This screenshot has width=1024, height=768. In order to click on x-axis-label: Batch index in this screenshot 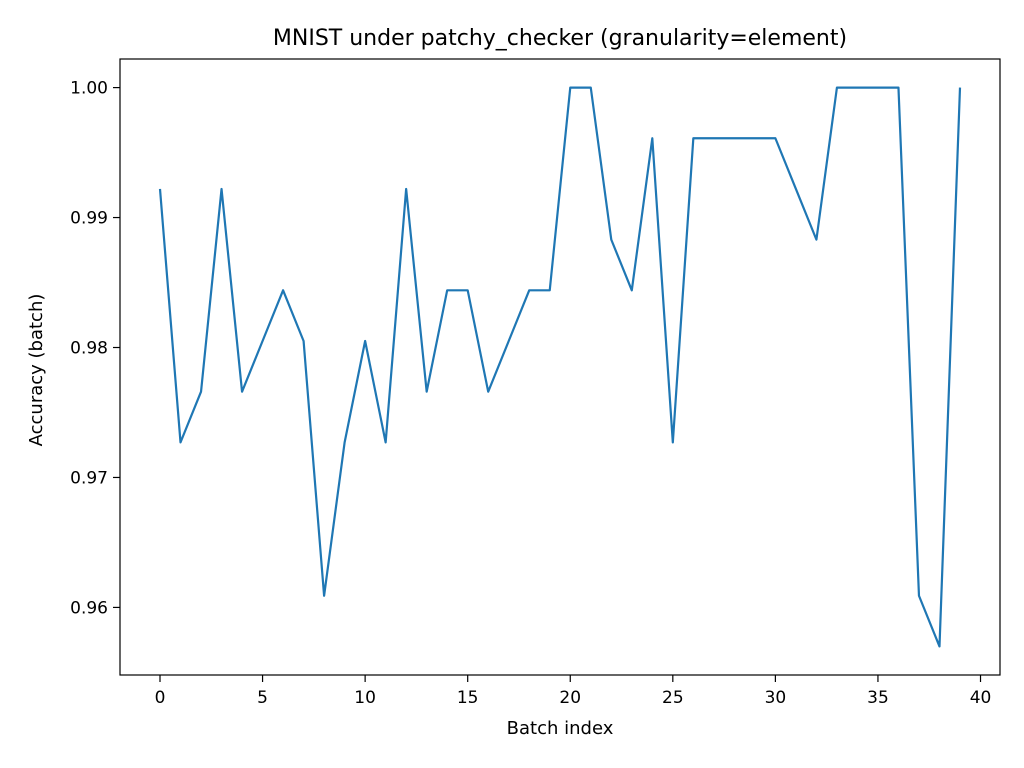, I will do `click(560, 728)`.